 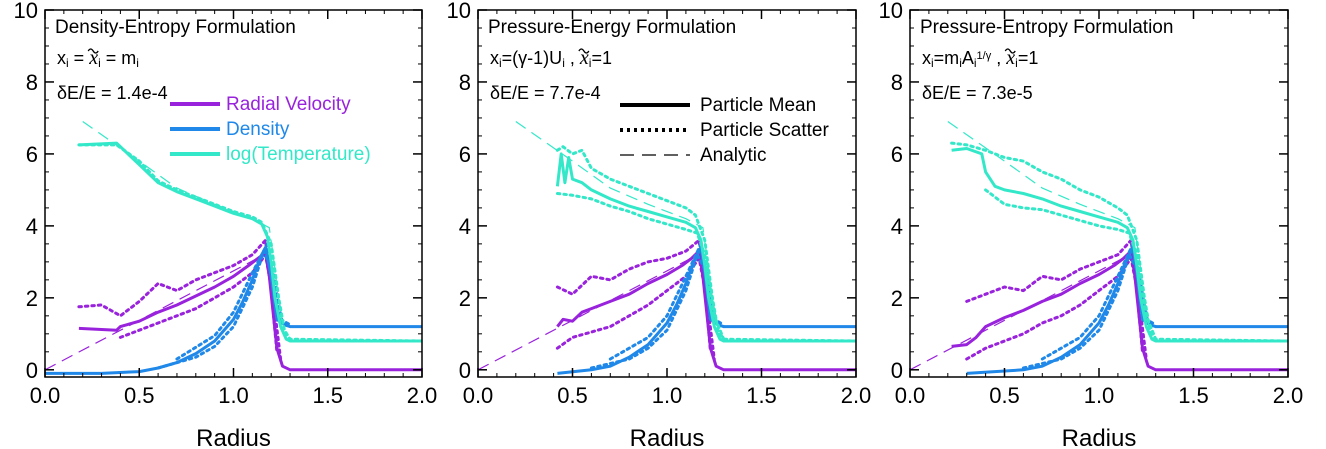 What do you see at coordinates (758, 105) in the screenshot?
I see `legend-style-label: Particle Mean` at bounding box center [758, 105].